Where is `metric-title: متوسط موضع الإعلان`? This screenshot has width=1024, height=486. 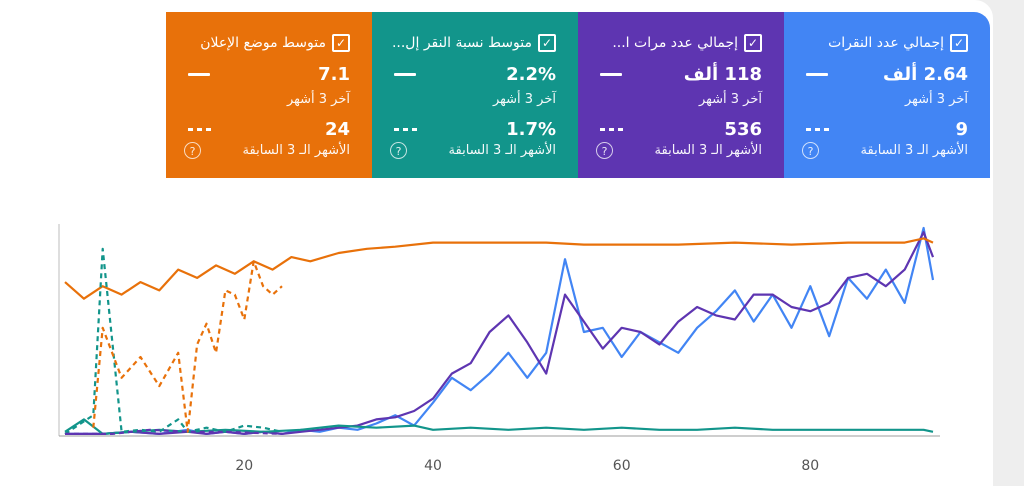 metric-title: متوسط موضع الإعلان is located at coordinates (263, 43).